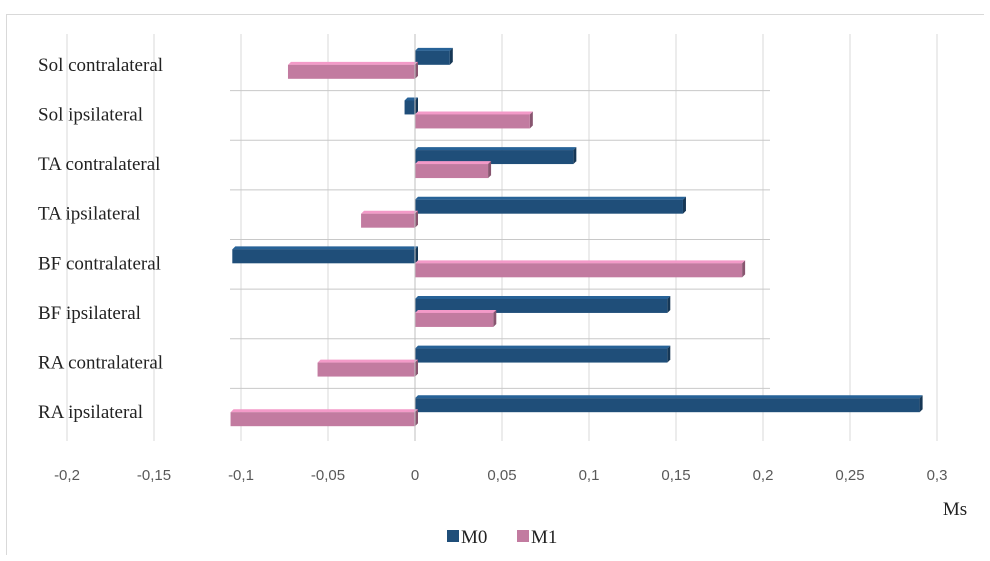 The width and height of the screenshot is (990, 561). What do you see at coordinates (99, 164) in the screenshot?
I see `category-label: TA contralateral` at bounding box center [99, 164].